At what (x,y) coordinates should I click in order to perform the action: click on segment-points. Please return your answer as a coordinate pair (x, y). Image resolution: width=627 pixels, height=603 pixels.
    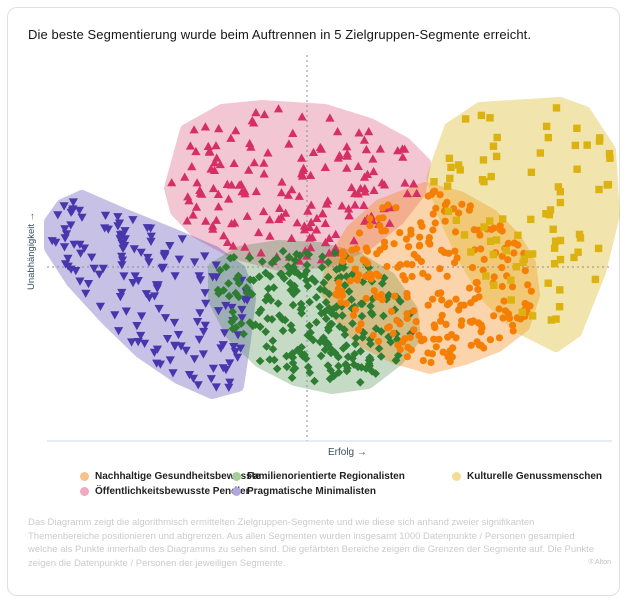
    Looking at the image, I should click on (314, 316).